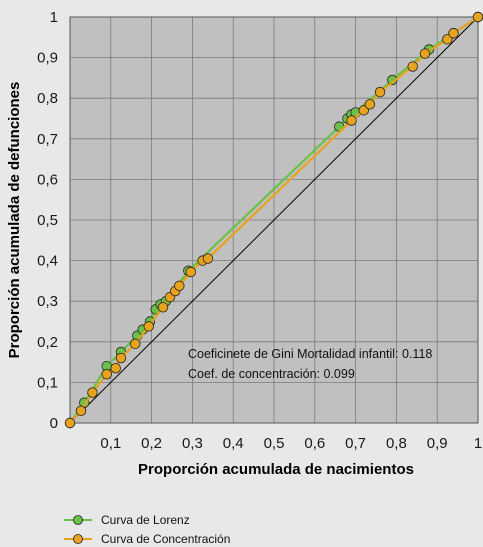  Describe the element at coordinates (47, 382) in the screenshot. I see `y-tick-label: 0,1` at that location.